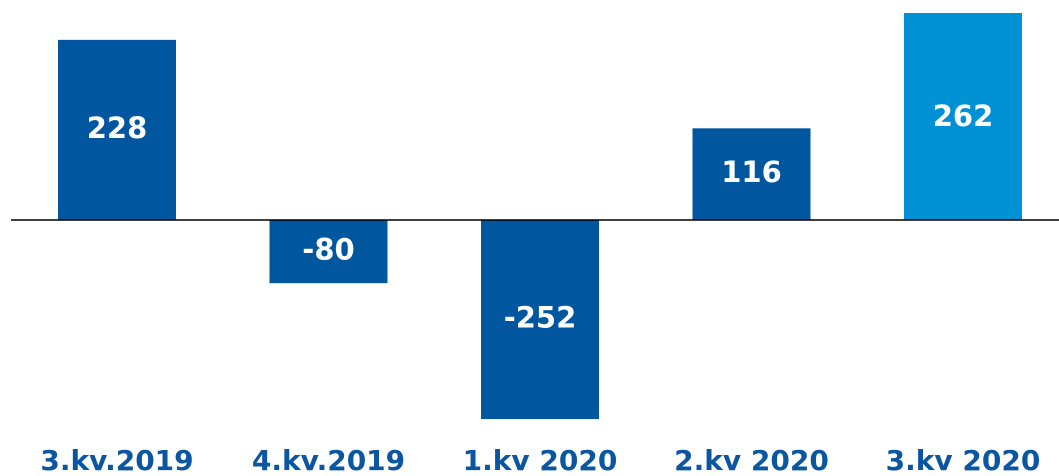 The width and height of the screenshot is (1059, 476). Describe the element at coordinates (328, 460) in the screenshot. I see `x-tick-label: 4.kv.2019` at that location.